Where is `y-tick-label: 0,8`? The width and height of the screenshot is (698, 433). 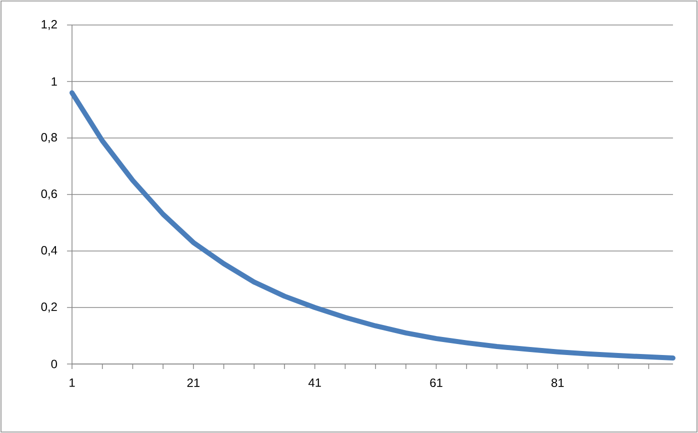
y-tick-label: 0,8 is located at coordinates (49, 138).